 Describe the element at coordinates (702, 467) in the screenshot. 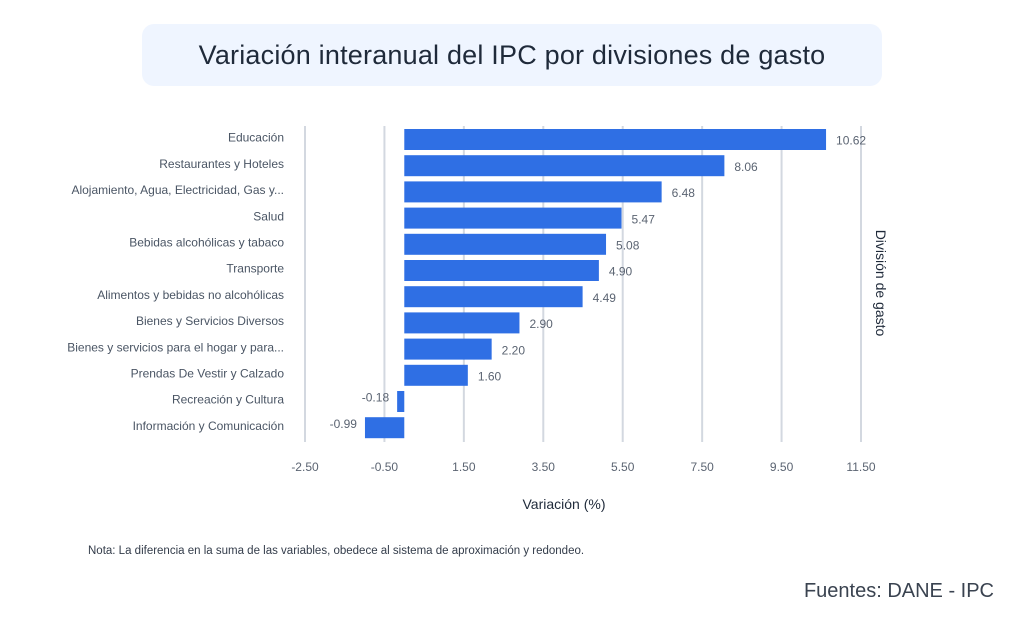

I see `x-tick-label: 7.50` at that location.